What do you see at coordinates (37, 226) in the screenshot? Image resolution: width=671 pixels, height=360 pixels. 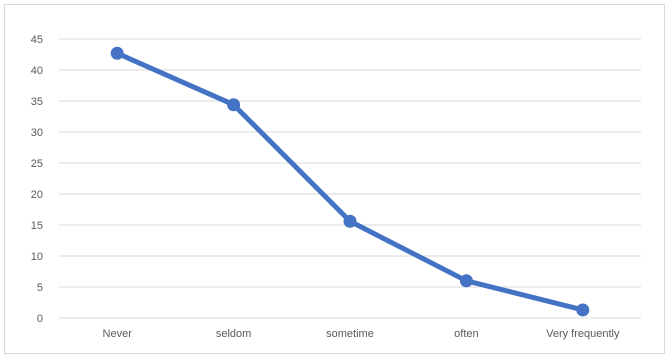 I see `y-tick-label: 15` at bounding box center [37, 226].